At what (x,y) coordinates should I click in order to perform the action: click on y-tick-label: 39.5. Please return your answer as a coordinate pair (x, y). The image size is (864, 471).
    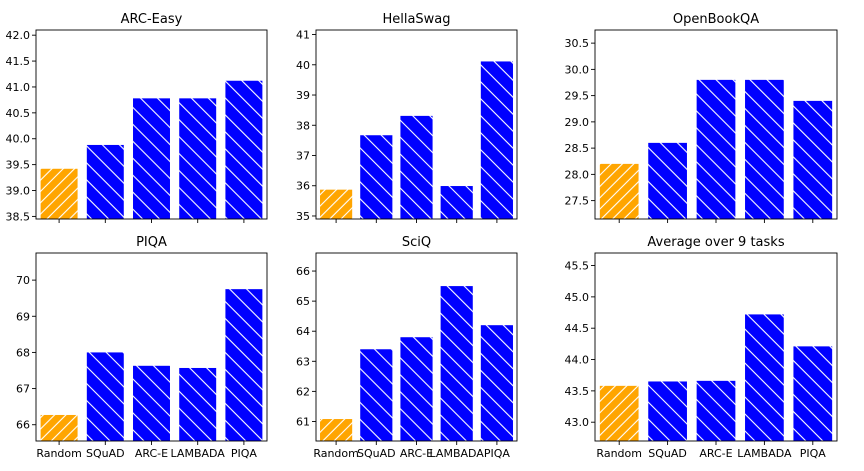
    Looking at the image, I should click on (18, 165).